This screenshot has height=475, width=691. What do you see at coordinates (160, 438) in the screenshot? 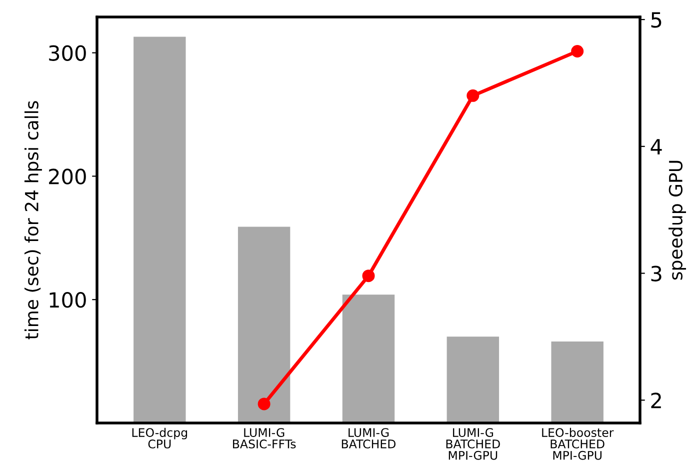
I see `x-tick-label: LEO-dcpg CPU` at bounding box center [160, 438].